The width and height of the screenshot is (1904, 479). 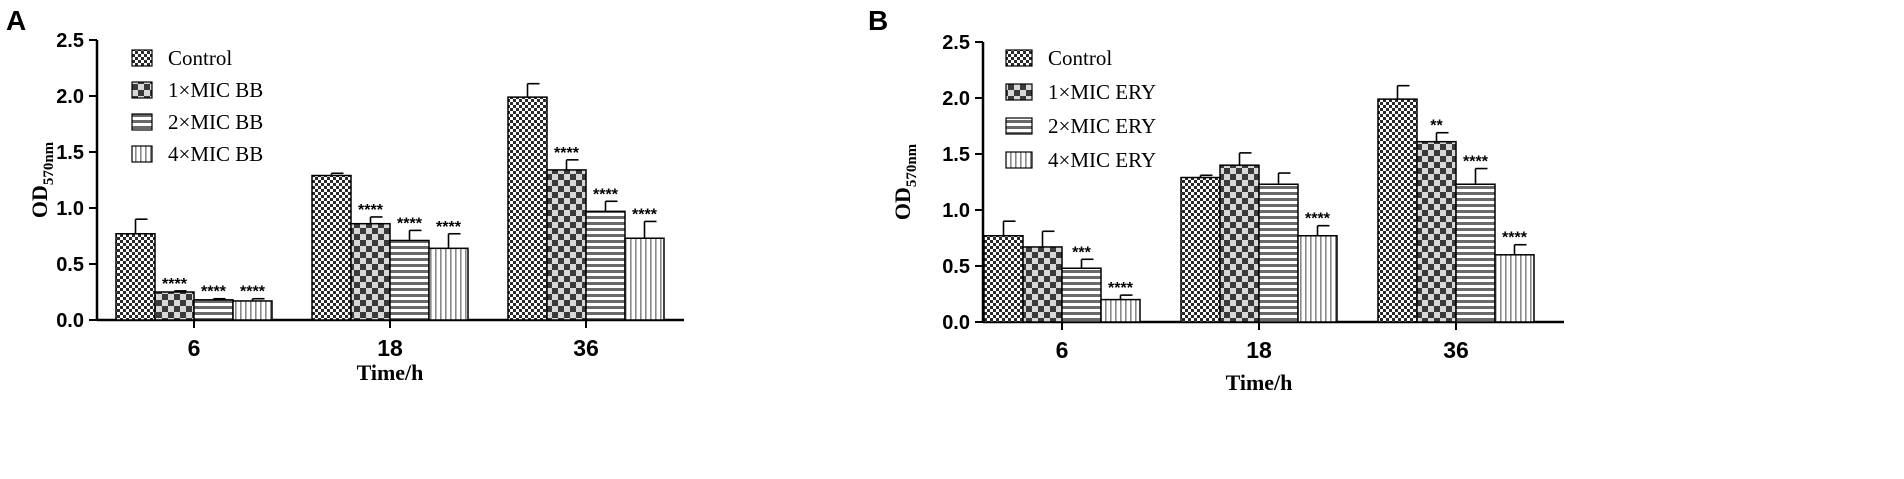 I want to click on legend-label-3: 2×MIC ERY, so click(x=1102, y=126).